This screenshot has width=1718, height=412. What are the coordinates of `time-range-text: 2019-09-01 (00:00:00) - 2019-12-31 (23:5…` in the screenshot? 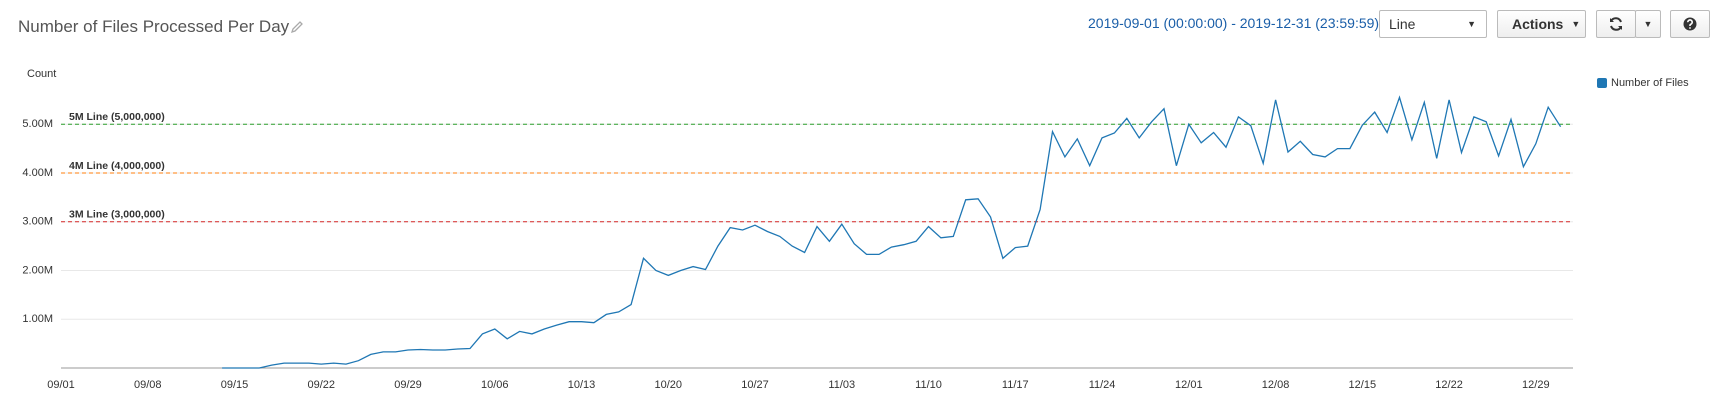 It's located at (1234, 23).